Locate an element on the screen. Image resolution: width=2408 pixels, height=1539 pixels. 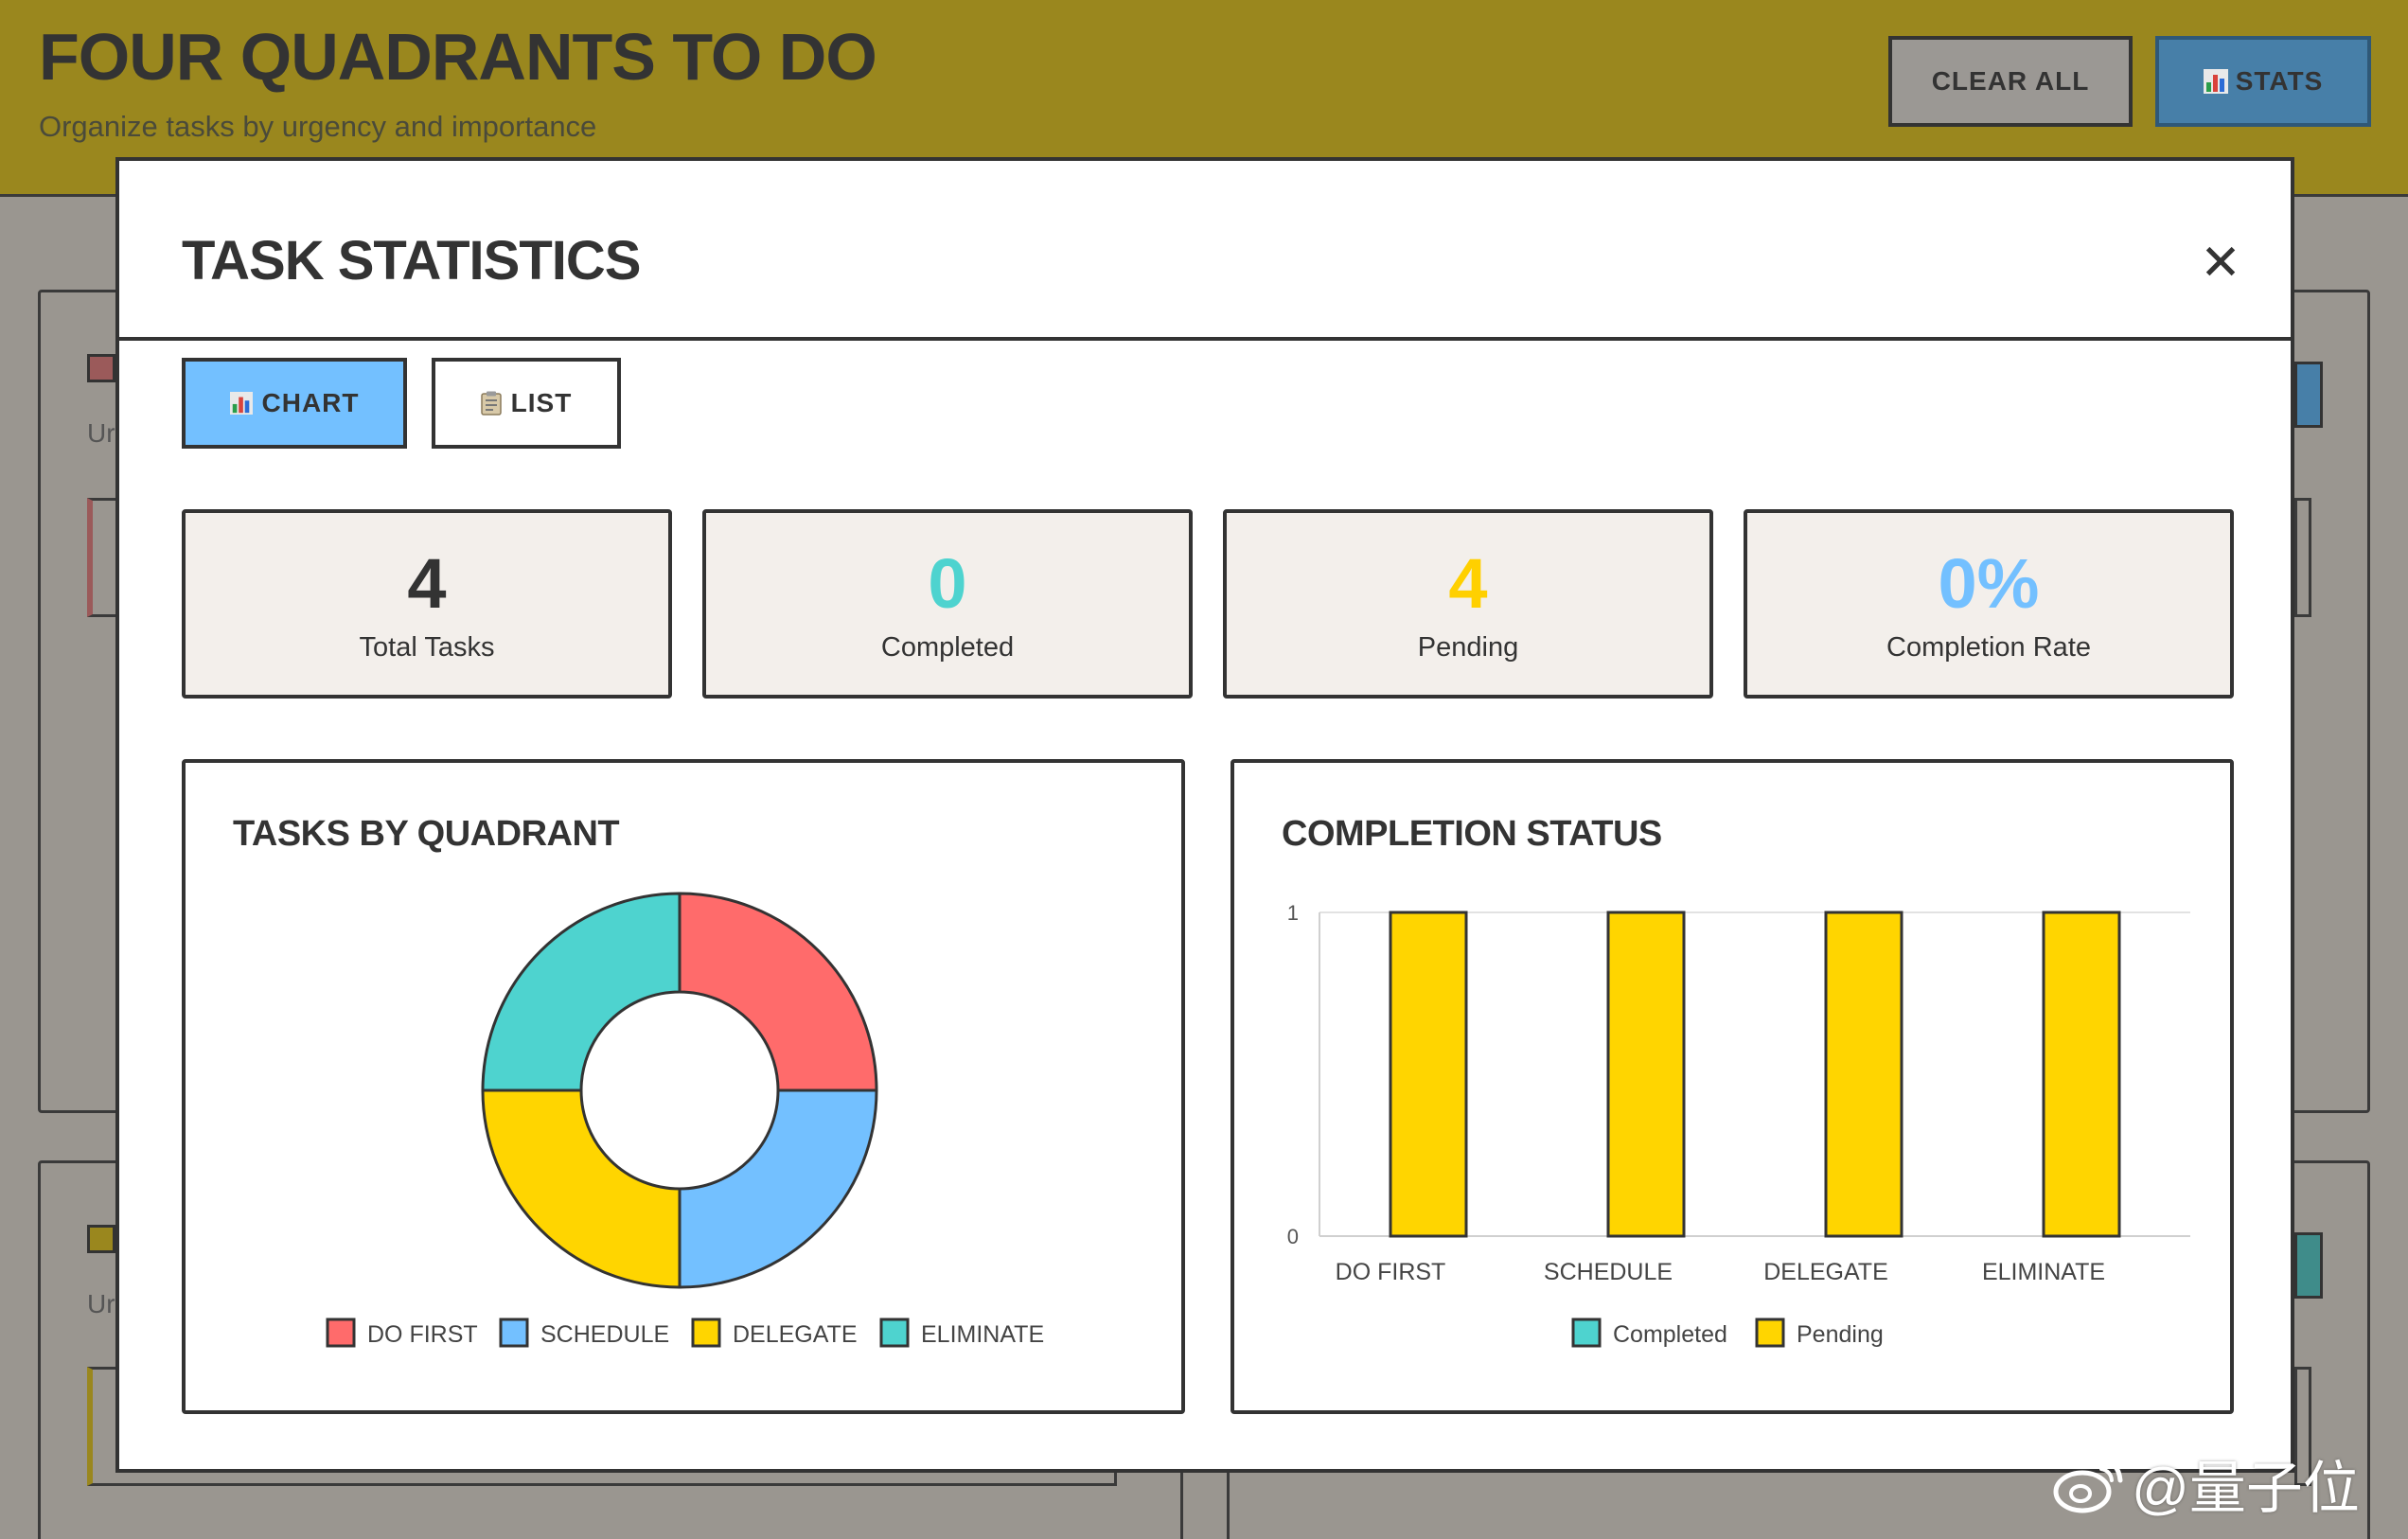
app-subtitle: Organize tasks by urgency and importance is located at coordinates (318, 127).